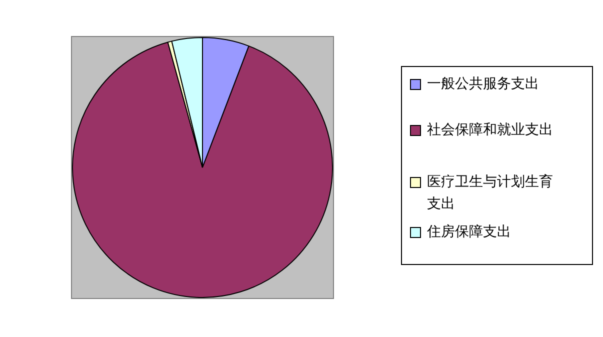 This screenshot has height=337, width=603. Describe the element at coordinates (483, 84) in the screenshot. I see `legend-label: 一般公共服务支出` at that location.